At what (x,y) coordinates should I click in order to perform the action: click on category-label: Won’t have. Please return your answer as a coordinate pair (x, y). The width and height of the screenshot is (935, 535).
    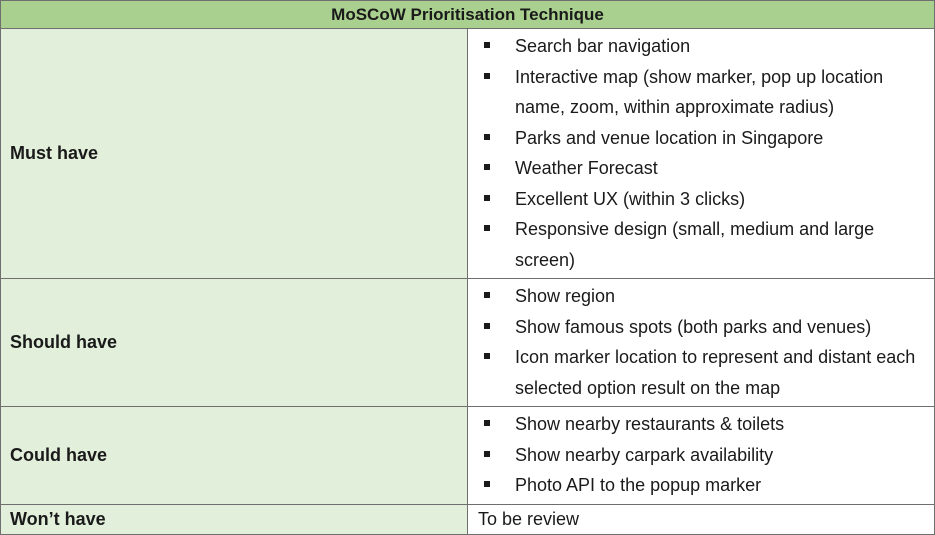
    Looking at the image, I should click on (234, 519).